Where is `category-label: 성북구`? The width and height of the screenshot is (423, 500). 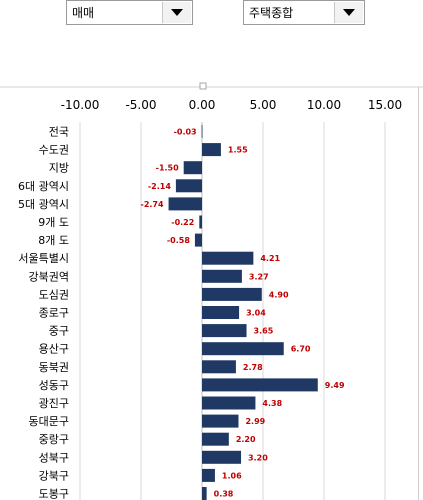 category-label: 성북구 is located at coordinates (54, 457).